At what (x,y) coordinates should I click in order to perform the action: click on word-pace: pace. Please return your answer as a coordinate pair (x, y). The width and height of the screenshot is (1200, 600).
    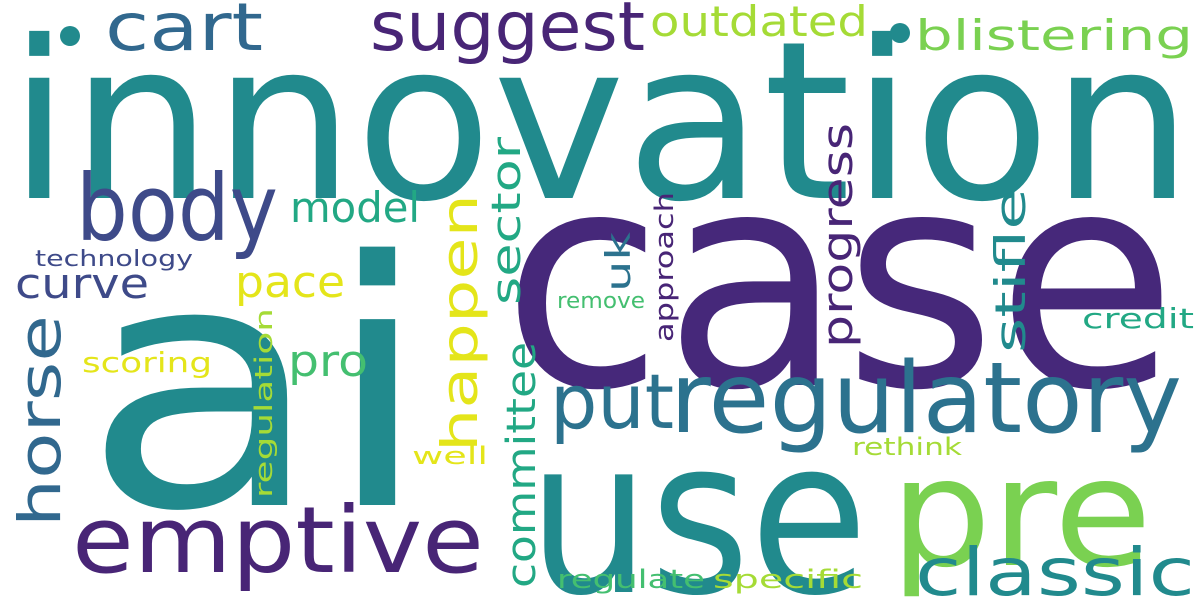
    Looking at the image, I should click on (290, 282).